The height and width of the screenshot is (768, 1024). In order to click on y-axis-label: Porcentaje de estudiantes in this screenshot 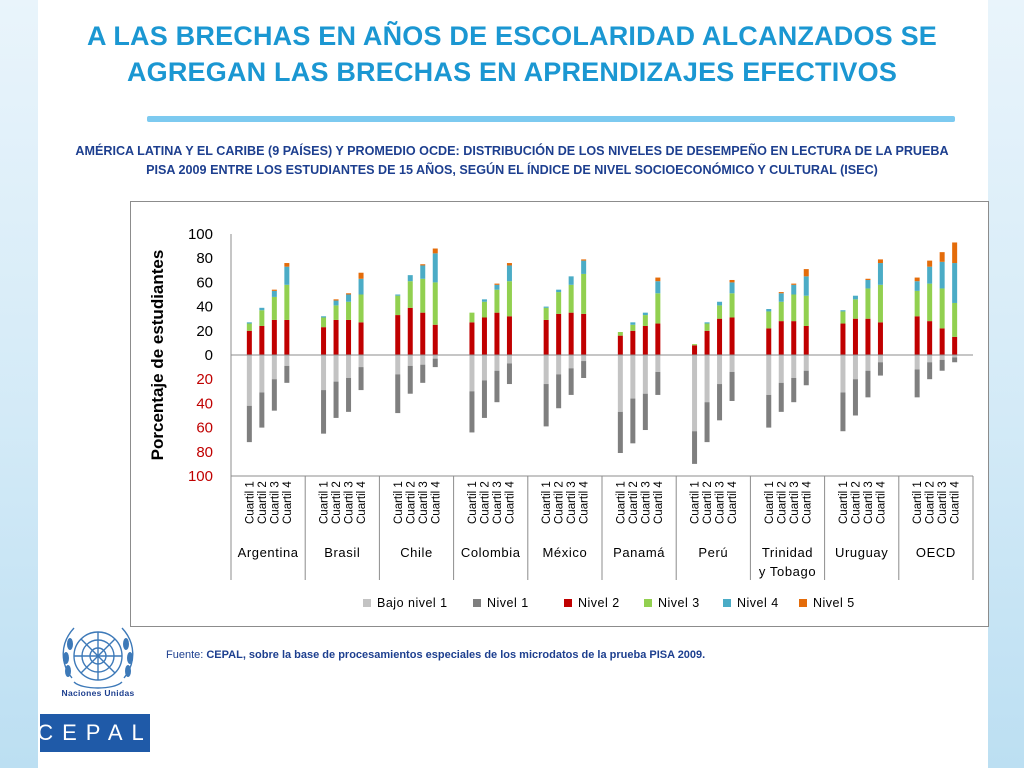, I will do `click(157, 355)`.